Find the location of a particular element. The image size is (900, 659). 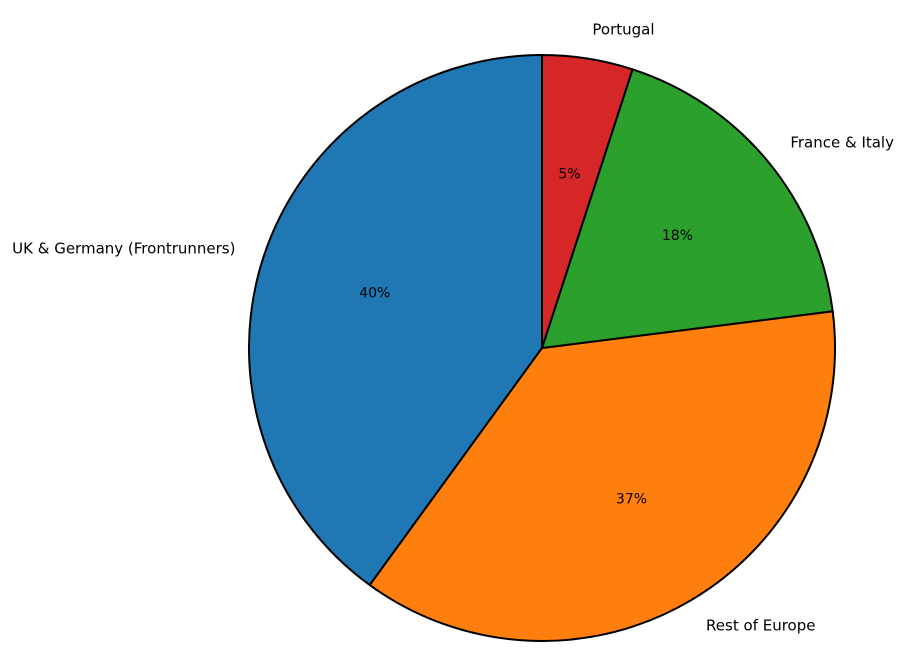

pie-slice-portugal is located at coordinates (587, 201).